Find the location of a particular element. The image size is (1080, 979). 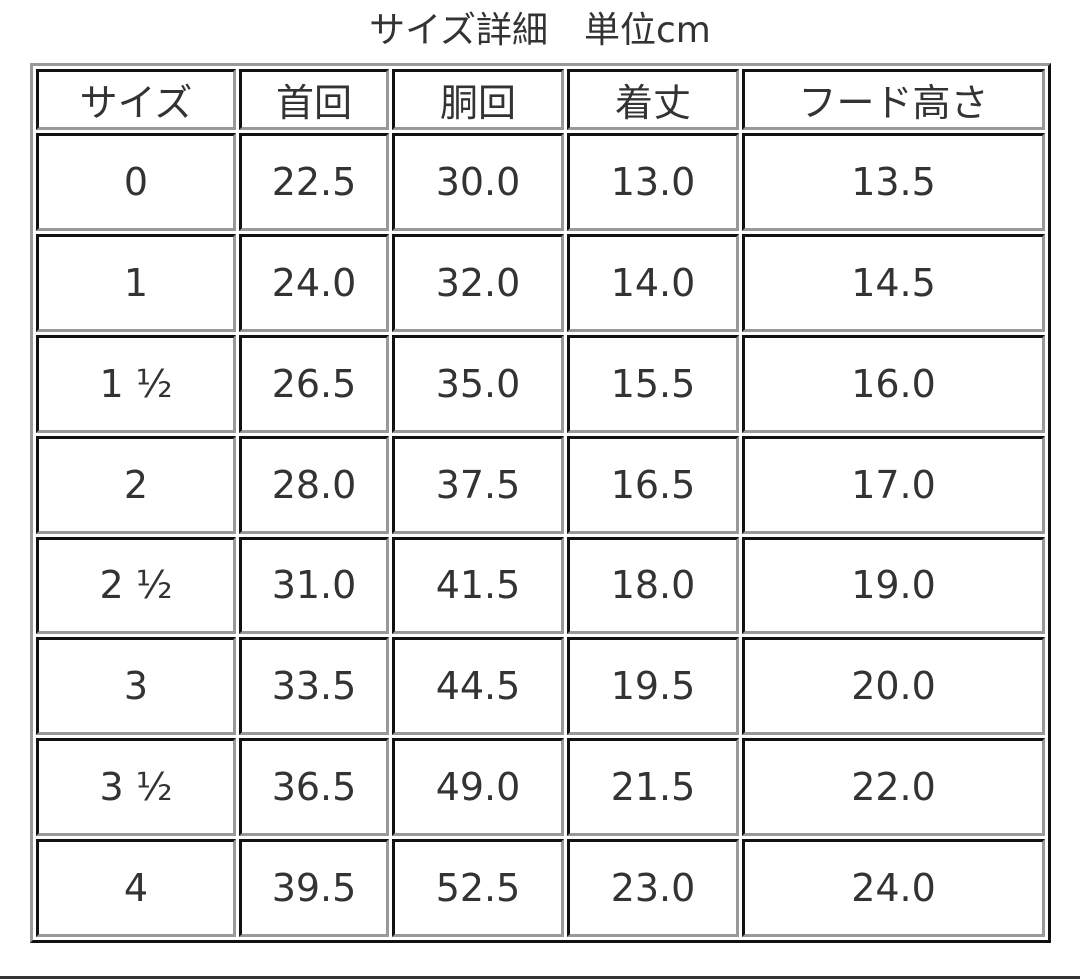

table-cell: 20.0 is located at coordinates (893, 686).